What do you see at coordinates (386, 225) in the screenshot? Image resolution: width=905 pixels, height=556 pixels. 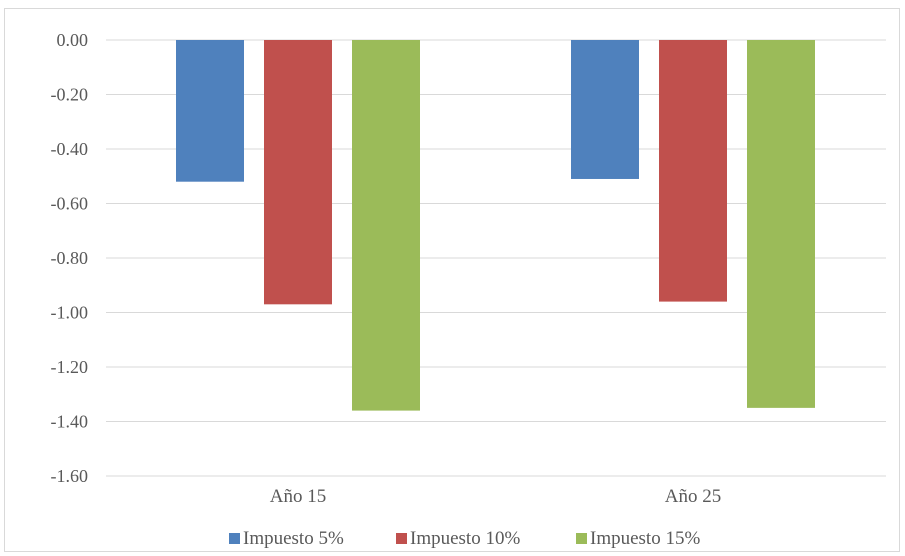 I see `bar-impuesto-15--0` at bounding box center [386, 225].